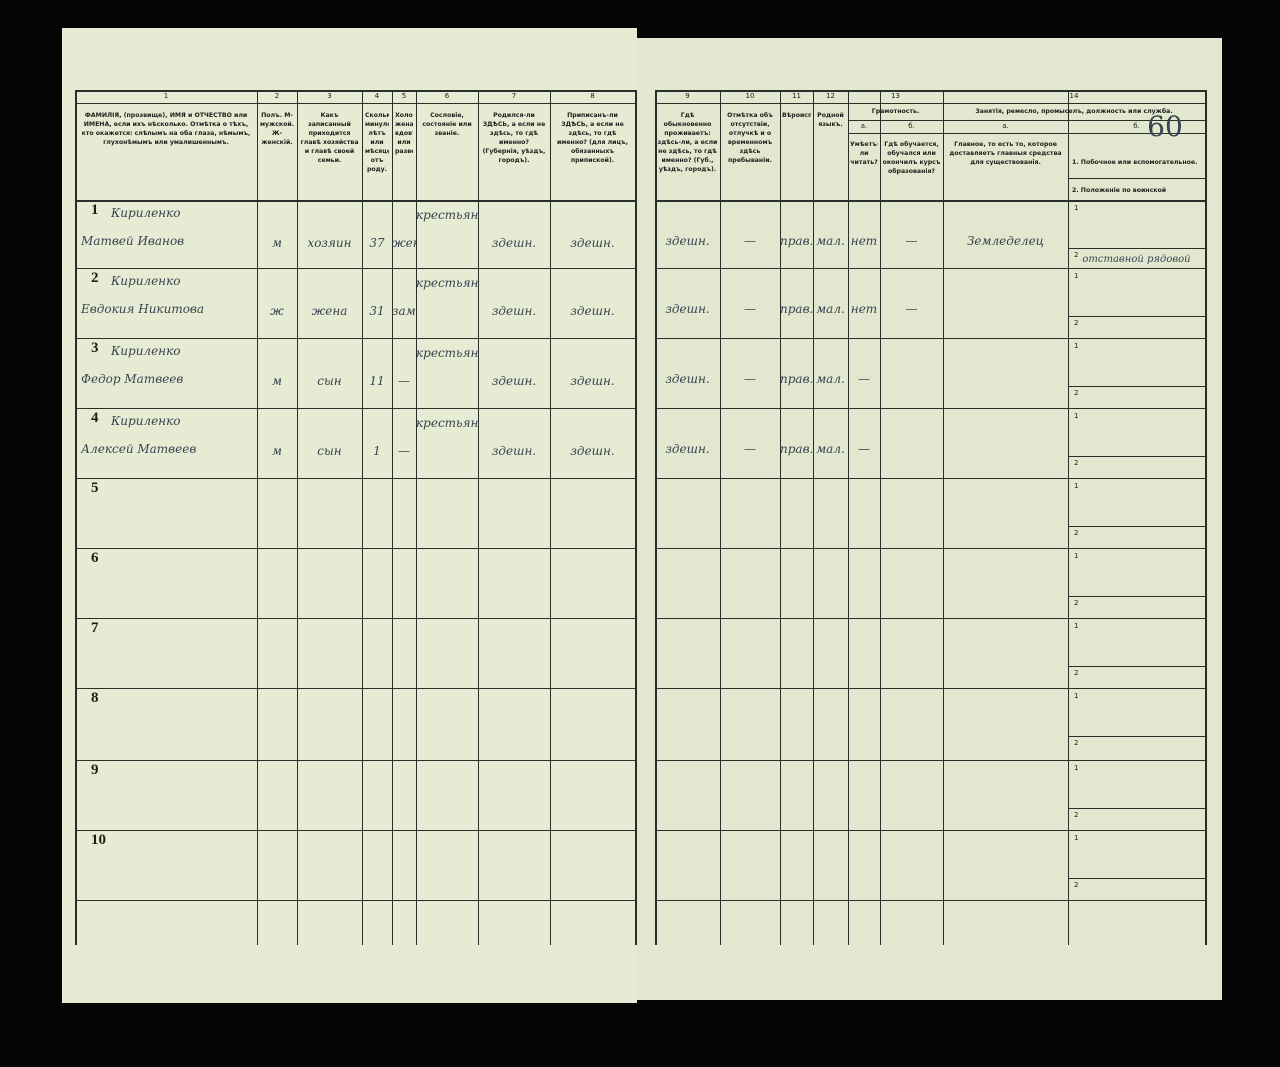  Describe the element at coordinates (377, 243) in the screenshot. I see `entry-age: 37` at that location.